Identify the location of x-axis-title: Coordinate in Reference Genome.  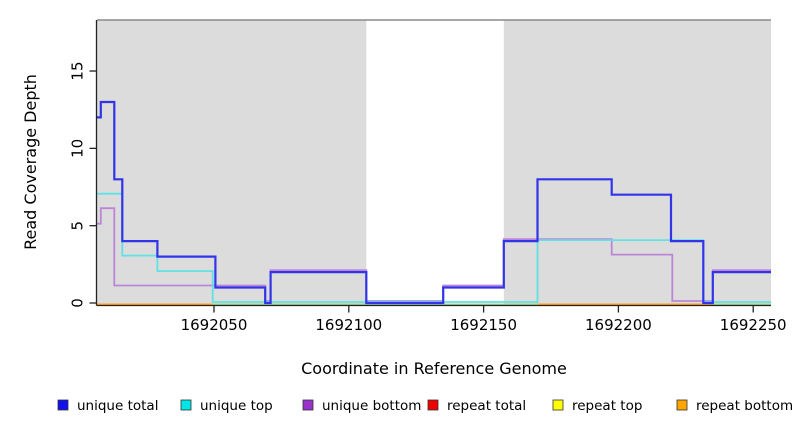
(434, 368).